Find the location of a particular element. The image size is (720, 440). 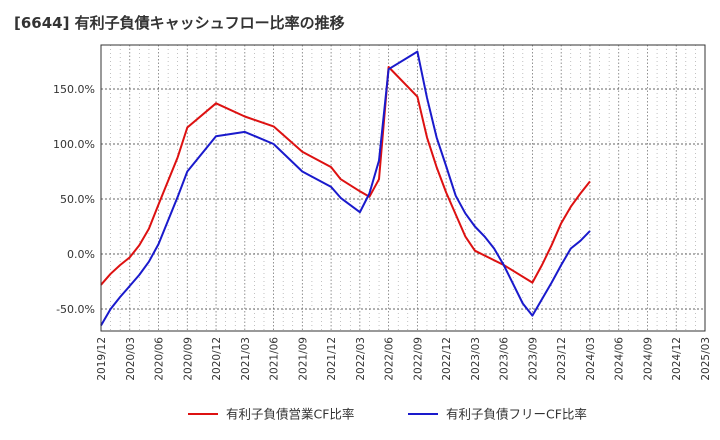

x-tick-label: 2023/09 is located at coordinates (533, 359).